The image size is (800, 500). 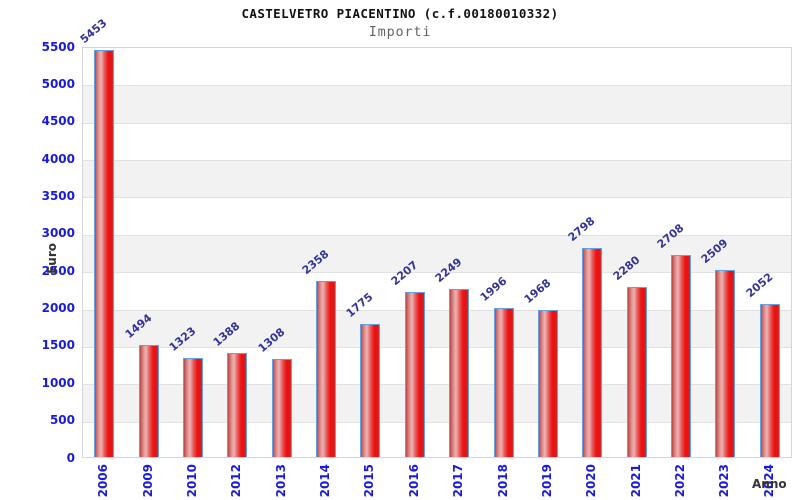 I want to click on bar-2006, so click(x=104, y=253).